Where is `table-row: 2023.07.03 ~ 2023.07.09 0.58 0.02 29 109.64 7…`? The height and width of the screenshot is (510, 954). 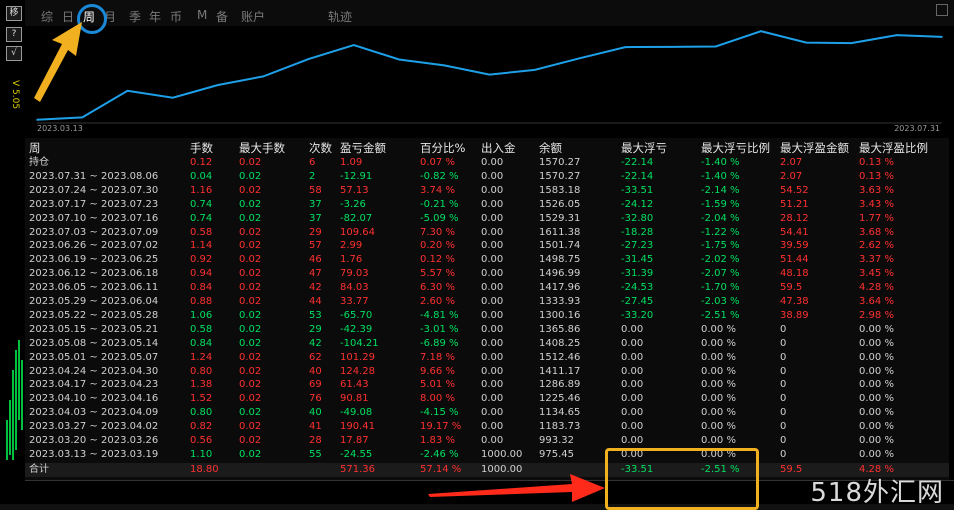
table-row: 2023.07.03 ~ 2023.07.09 0.58 0.02 29 109.64 7… is located at coordinates (487, 233).